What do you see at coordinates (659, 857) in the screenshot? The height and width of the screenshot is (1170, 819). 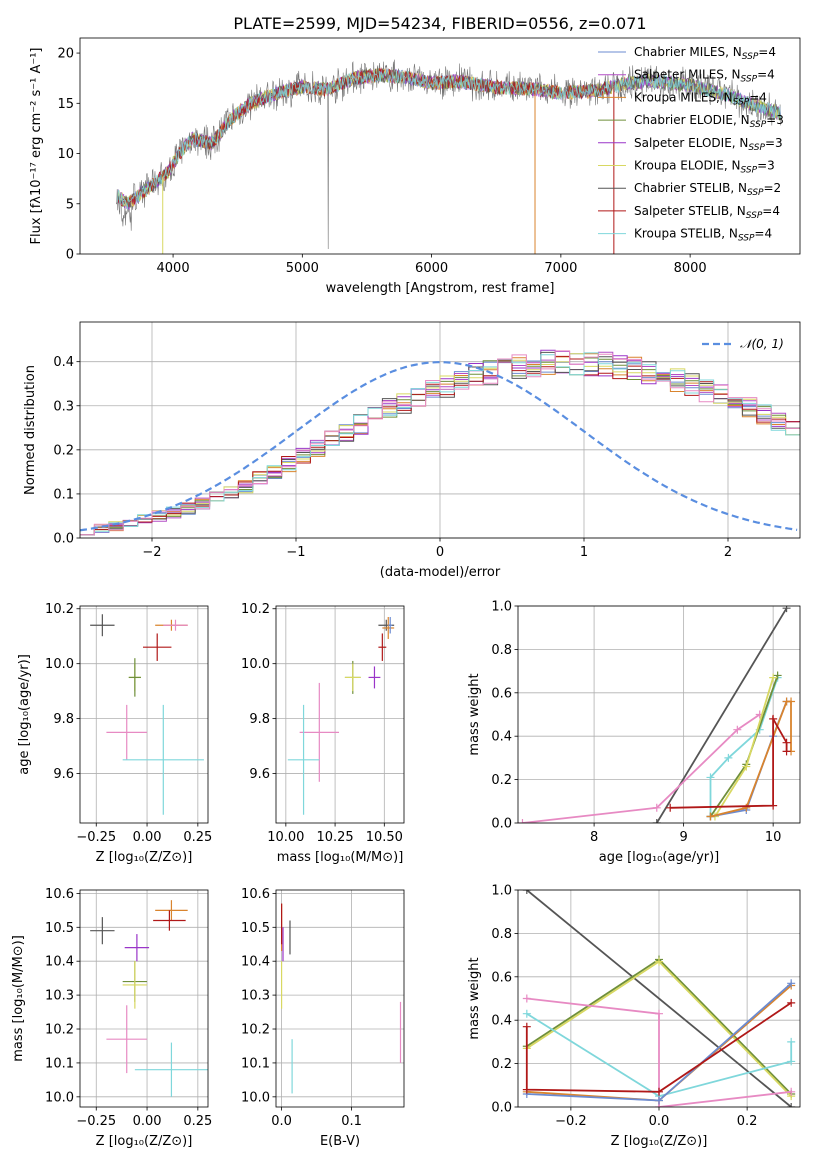 I see `x-axis-label: age [log₁₀(age/yr)]` at bounding box center [659, 857].